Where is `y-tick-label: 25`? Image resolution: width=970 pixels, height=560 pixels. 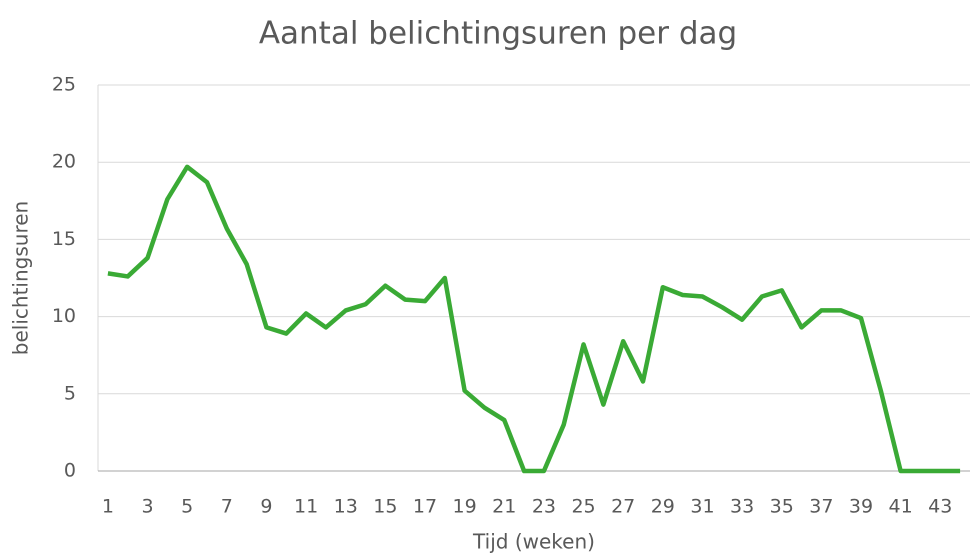
y-tick-label: 25 is located at coordinates (64, 85).